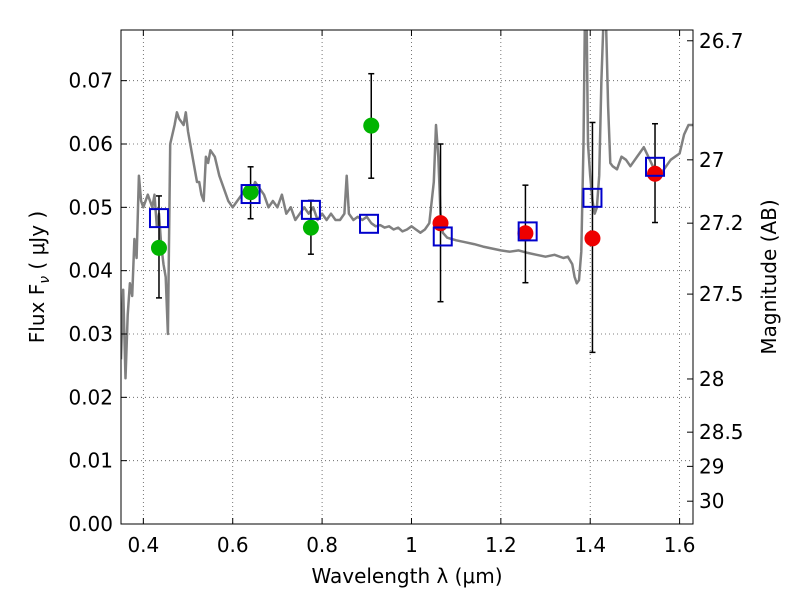 The height and width of the screenshot is (604, 800). What do you see at coordinates (90, 461) in the screenshot?
I see `y-tick-label: 0.01` at bounding box center [90, 461].